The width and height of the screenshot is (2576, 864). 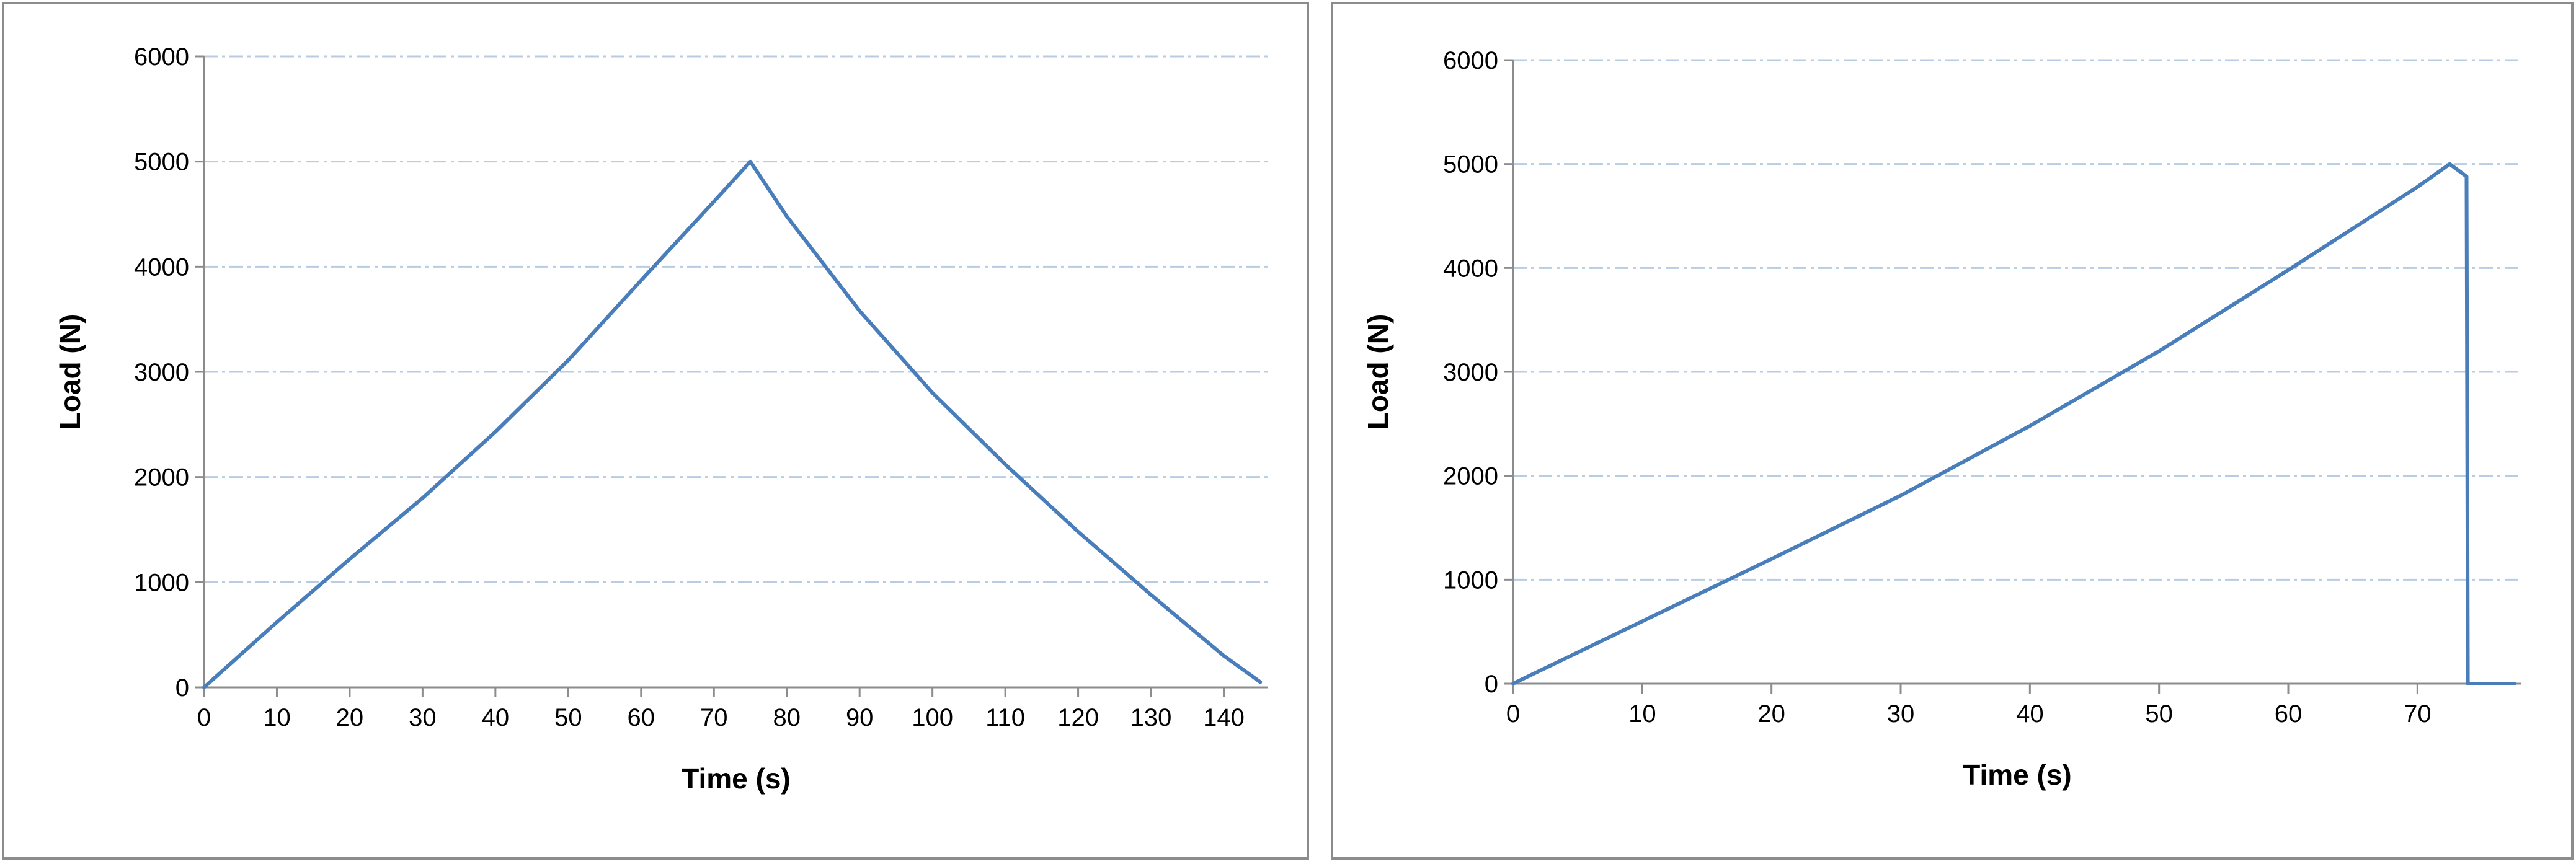 What do you see at coordinates (161, 372) in the screenshot?
I see `chart-0-y-tick-label: 3000` at bounding box center [161, 372].